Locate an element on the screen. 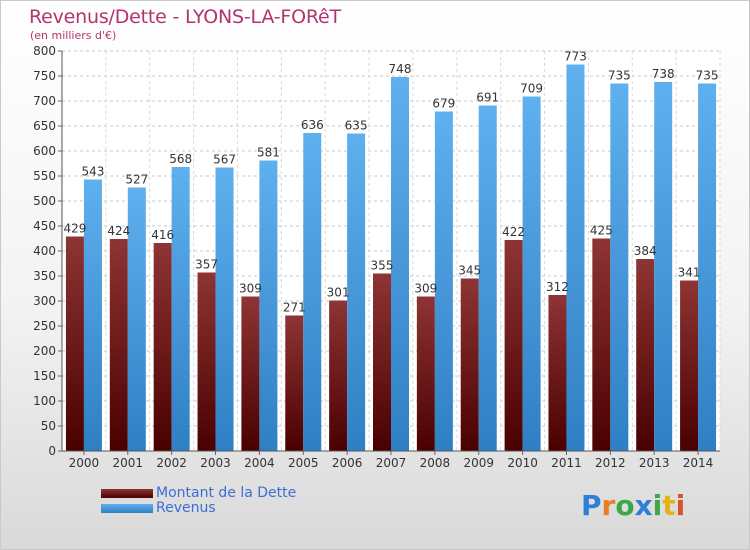 The image size is (750, 550). legend-label-revenus: Revenus is located at coordinates (186, 508).